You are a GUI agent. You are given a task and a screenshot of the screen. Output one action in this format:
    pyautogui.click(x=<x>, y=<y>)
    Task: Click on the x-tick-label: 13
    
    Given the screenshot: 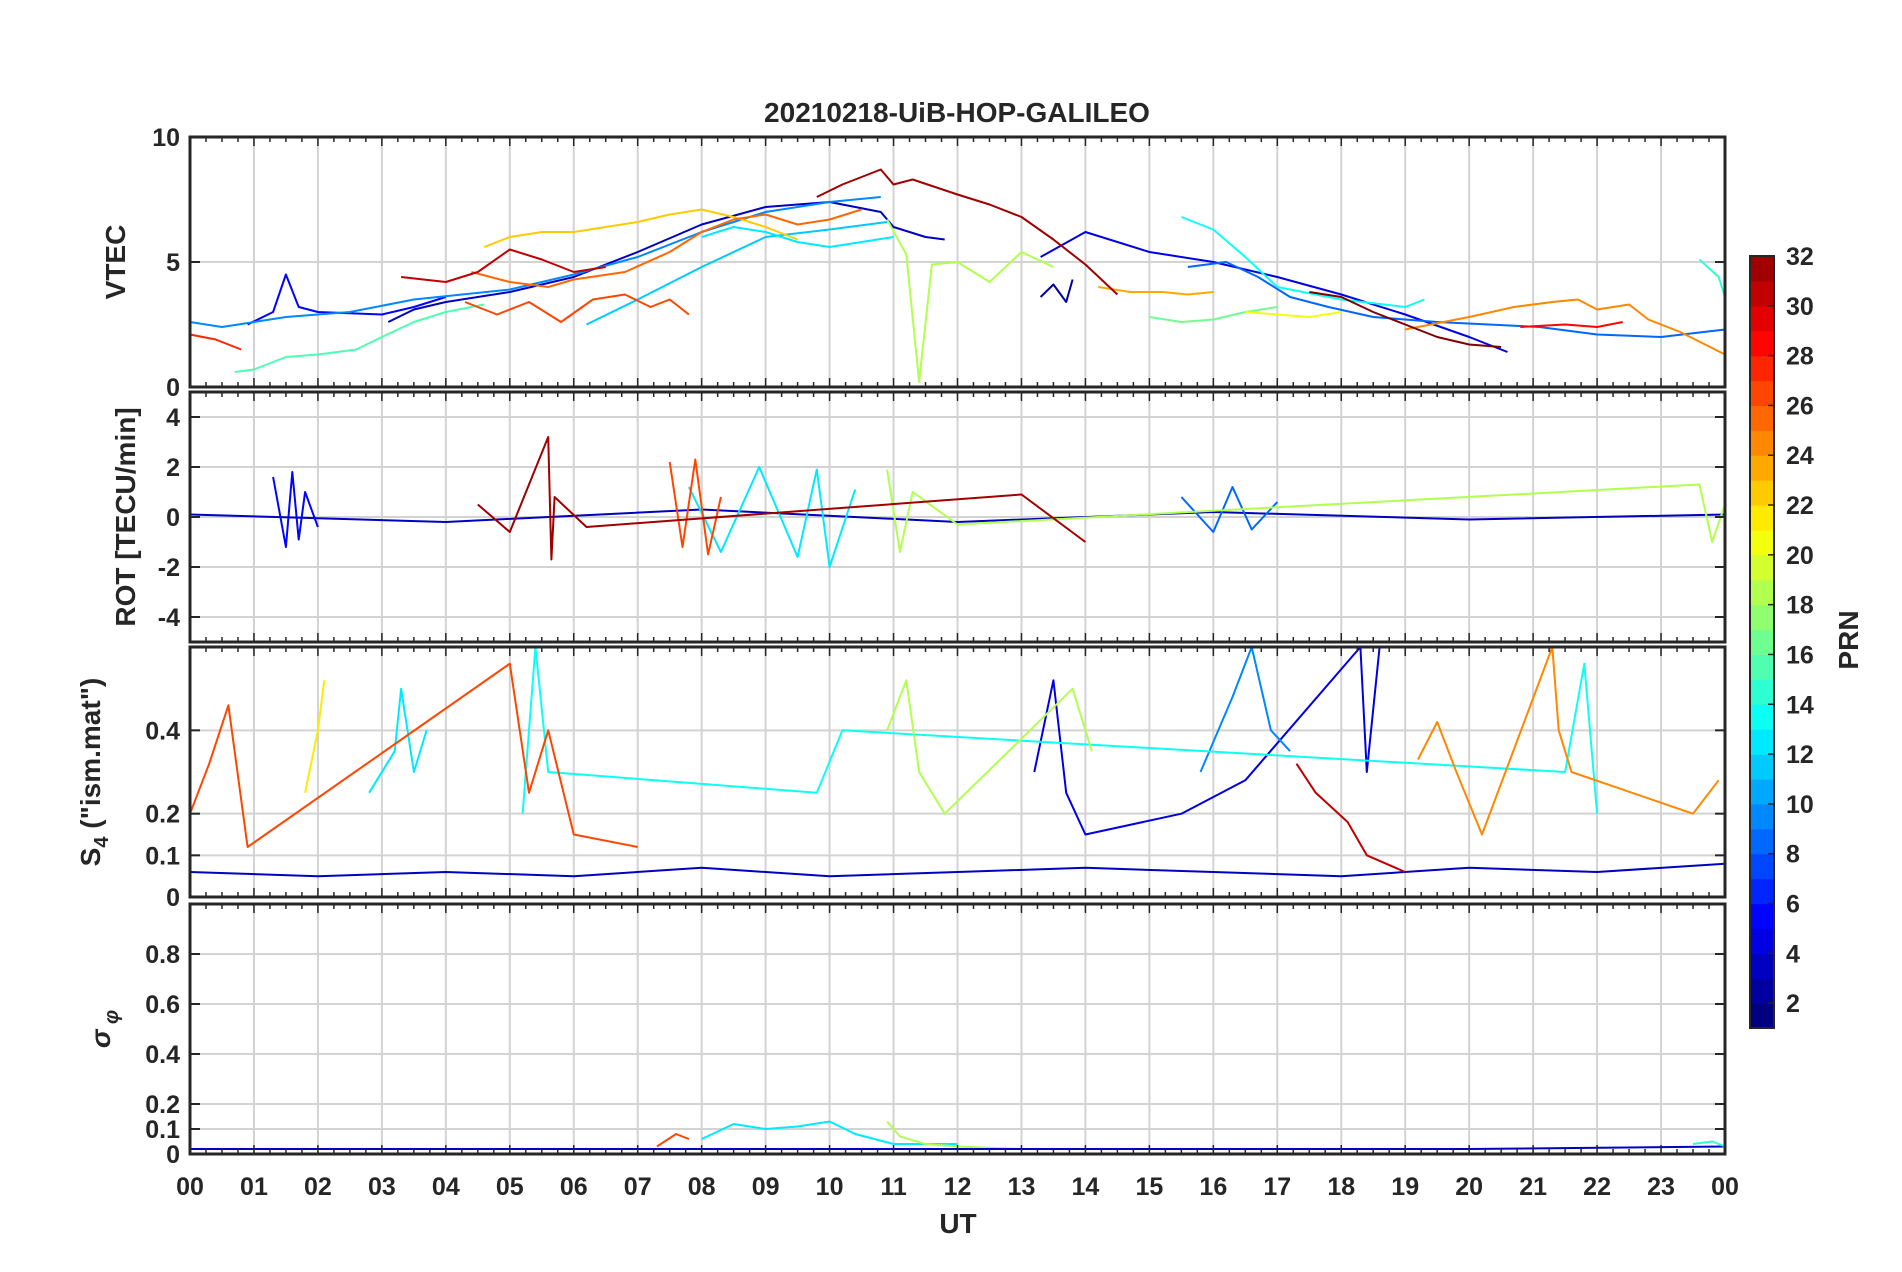 What is the action you would take?
    pyautogui.click(x=1022, y=1187)
    